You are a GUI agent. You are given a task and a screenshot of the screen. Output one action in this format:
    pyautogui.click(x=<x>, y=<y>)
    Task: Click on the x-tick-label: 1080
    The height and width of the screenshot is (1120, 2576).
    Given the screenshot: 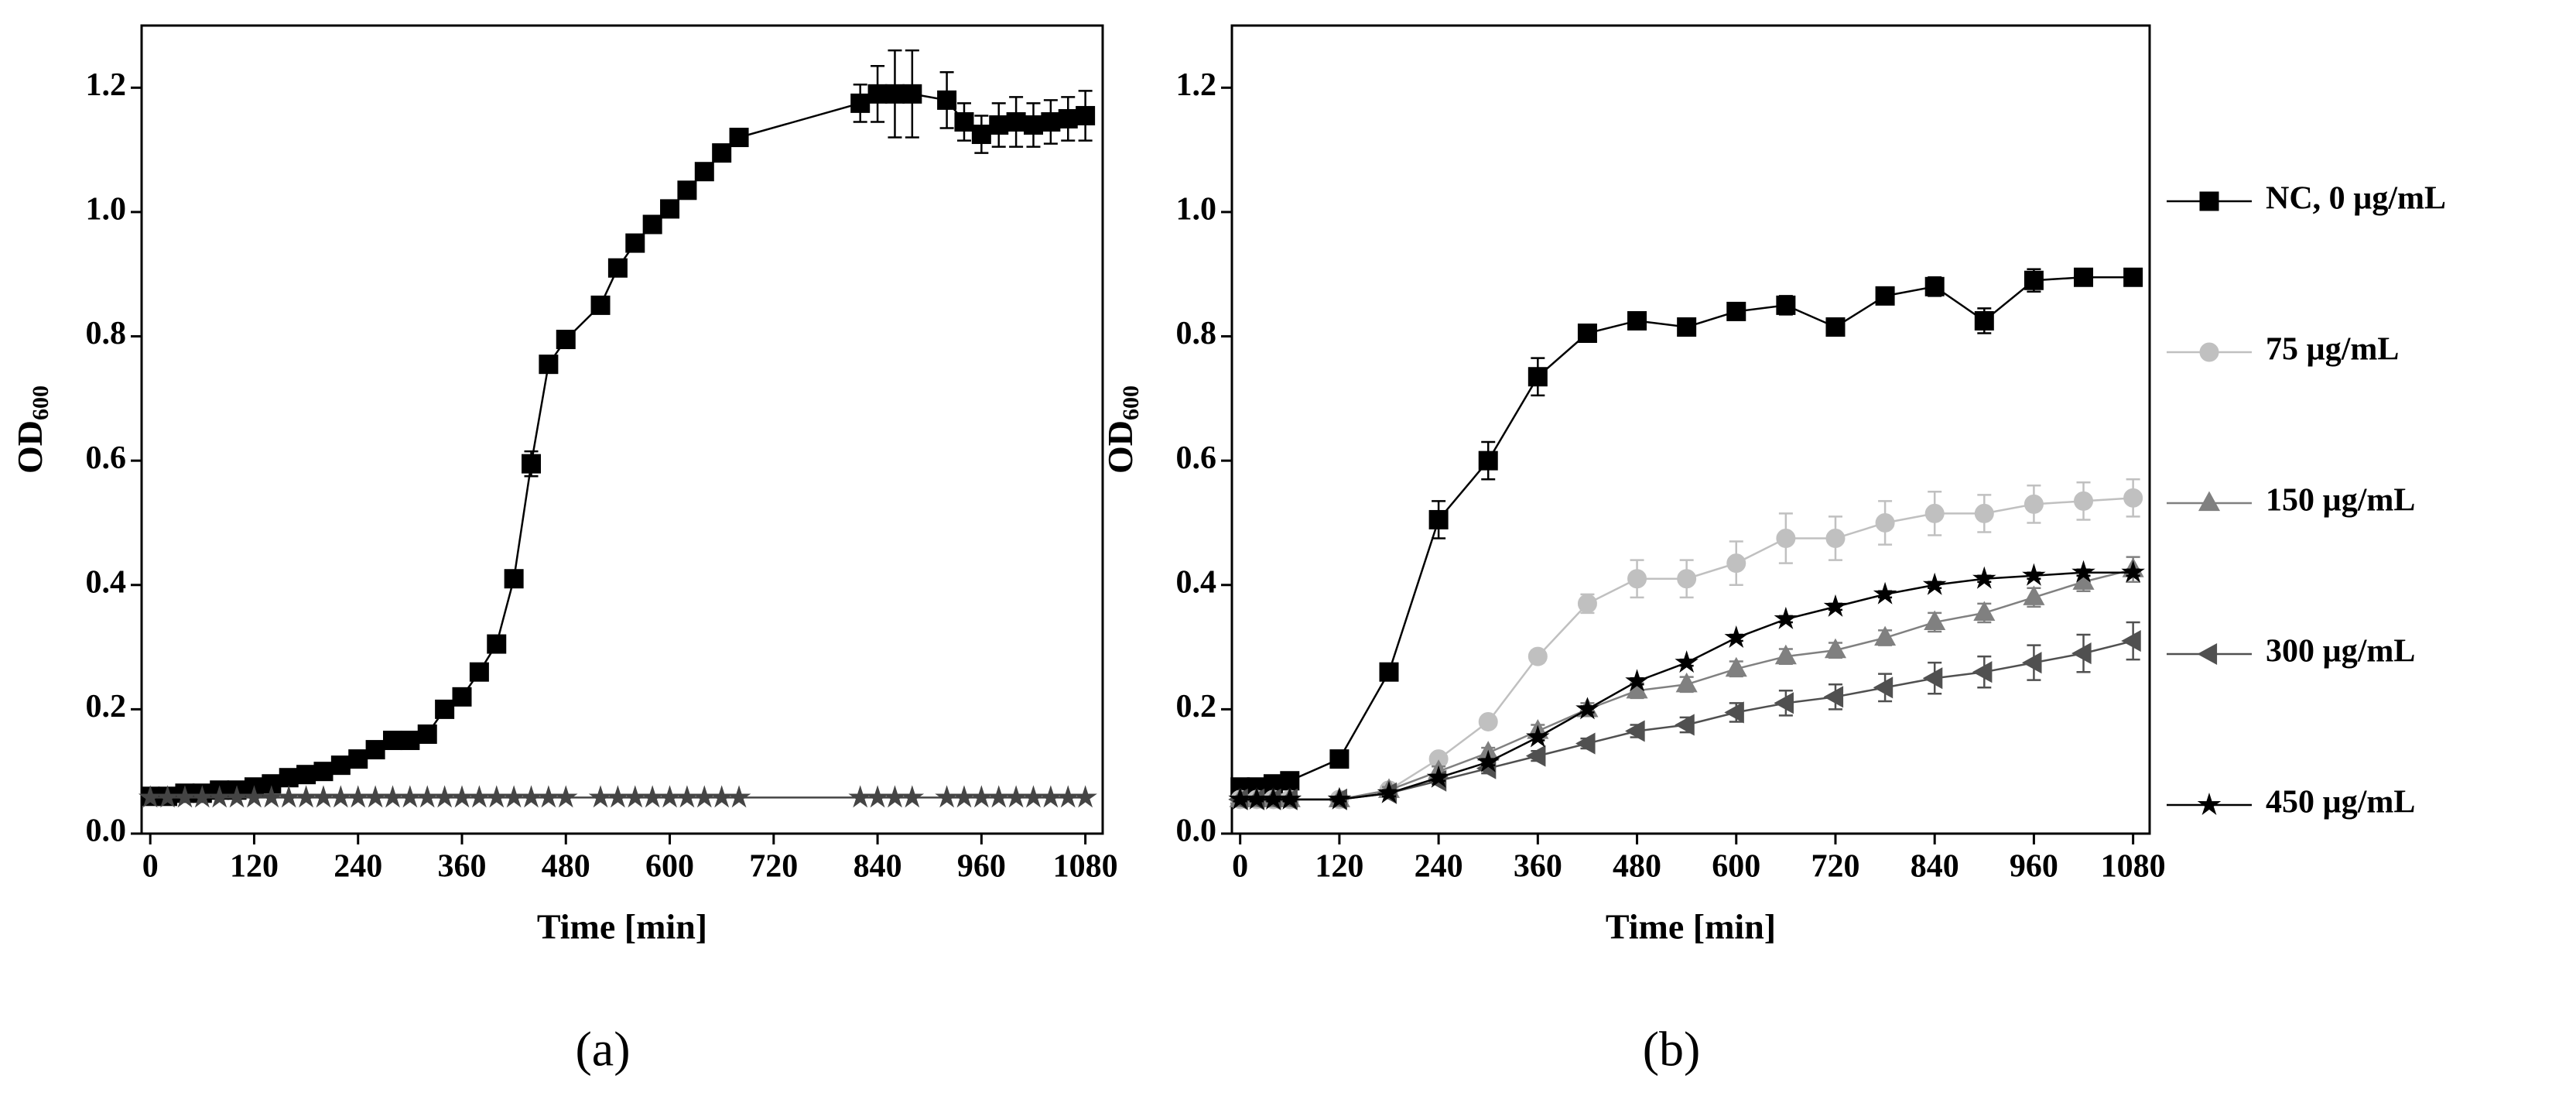 What is the action you would take?
    pyautogui.click(x=2133, y=867)
    